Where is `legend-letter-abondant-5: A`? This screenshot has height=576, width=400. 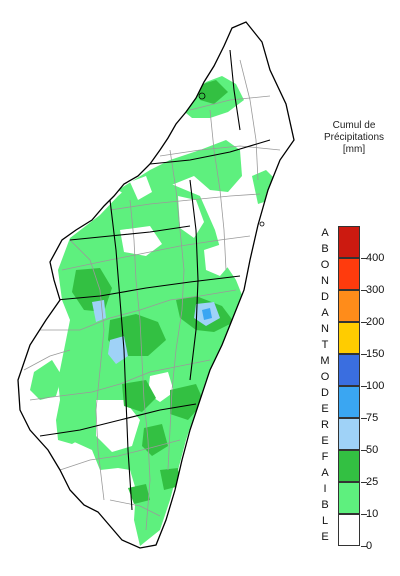
legend-letter-abondant-5: A is located at coordinates (325, 313).